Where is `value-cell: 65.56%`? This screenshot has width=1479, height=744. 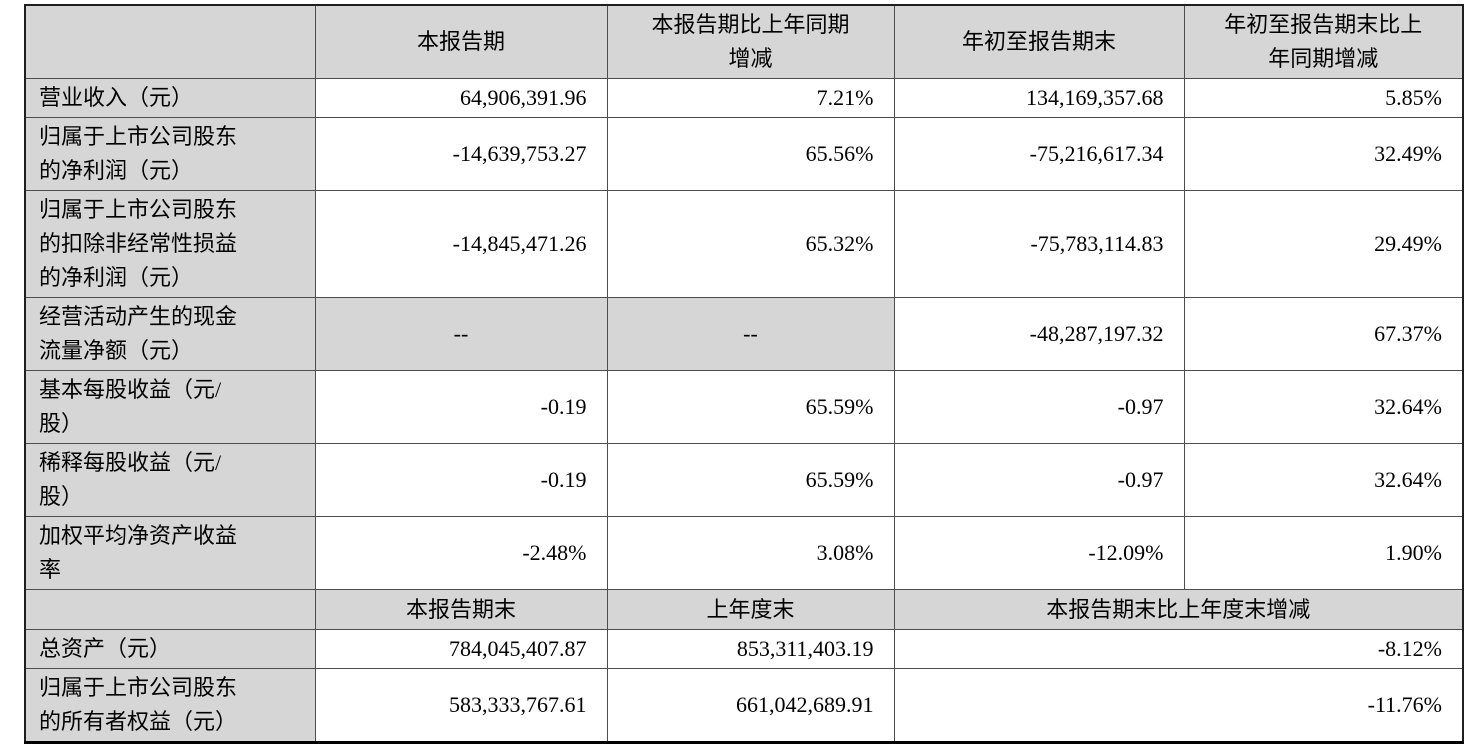
value-cell: 65.56% is located at coordinates (750, 154).